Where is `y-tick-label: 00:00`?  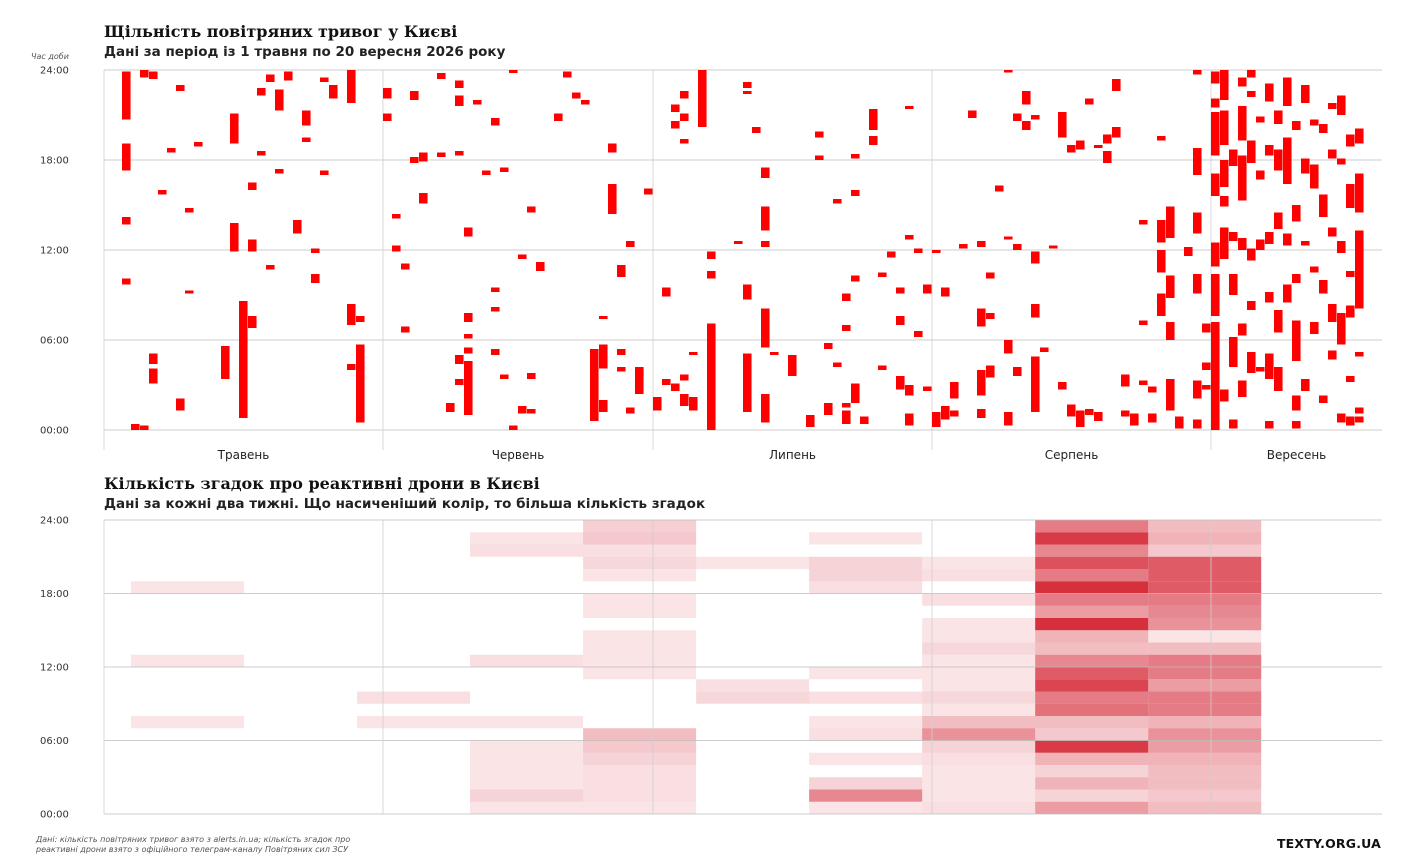
y-tick-label: 00:00 is located at coordinates (54, 815).